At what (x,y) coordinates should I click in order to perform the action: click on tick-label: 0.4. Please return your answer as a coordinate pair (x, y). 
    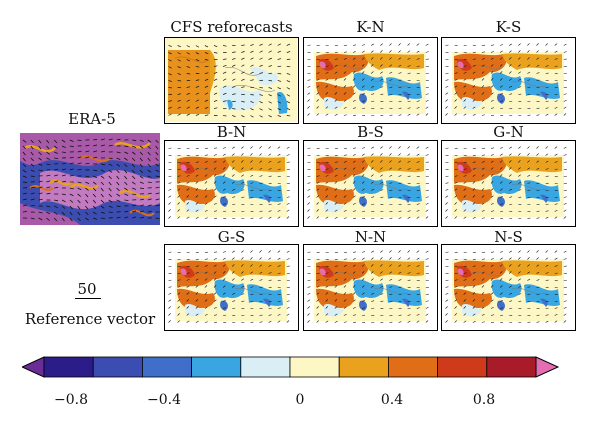
    Looking at the image, I should click on (392, 400).